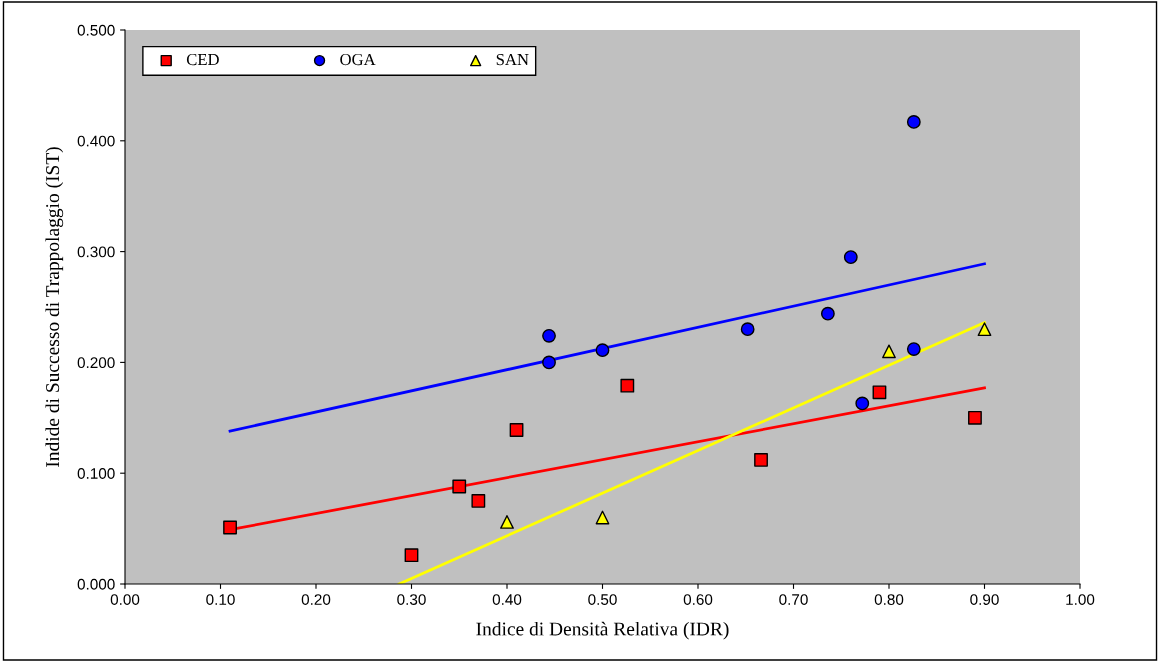  I want to click on x-tick-label: 0.20, so click(316, 599).